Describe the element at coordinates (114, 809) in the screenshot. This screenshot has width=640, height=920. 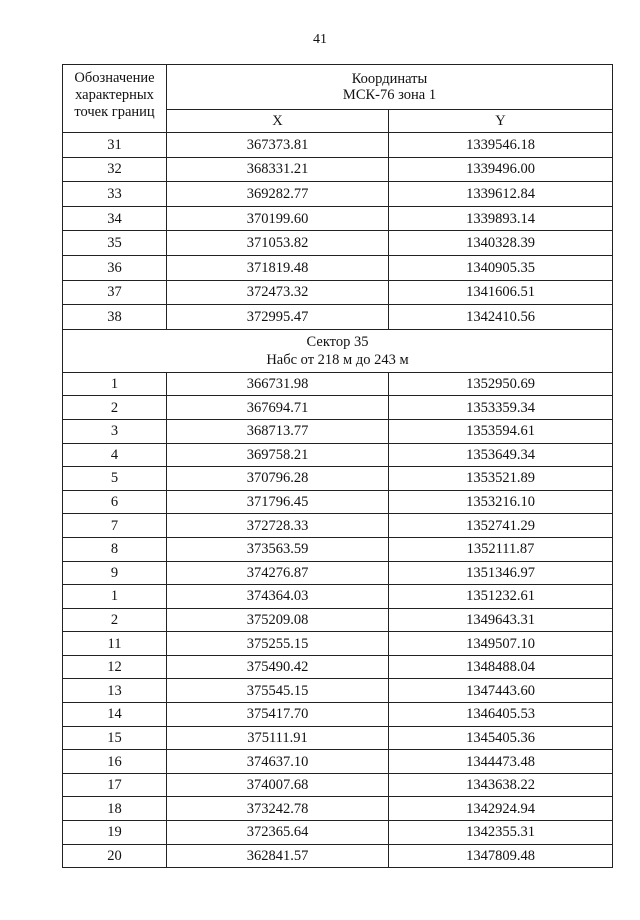
I see `point-number-cell: 18` at that location.